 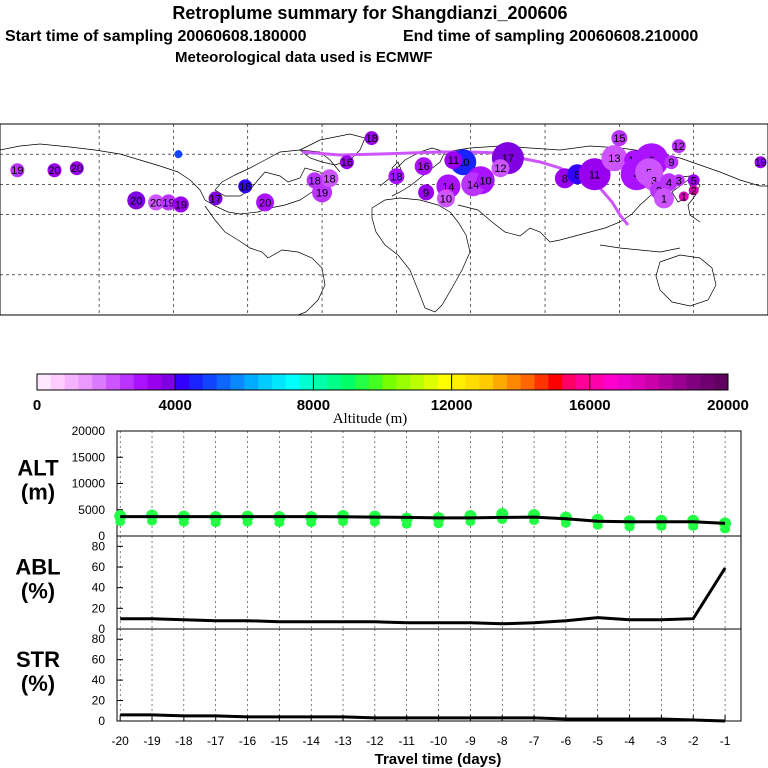 What do you see at coordinates (89, 457) in the screenshot?
I see `y-tick-label: 15000` at bounding box center [89, 457].